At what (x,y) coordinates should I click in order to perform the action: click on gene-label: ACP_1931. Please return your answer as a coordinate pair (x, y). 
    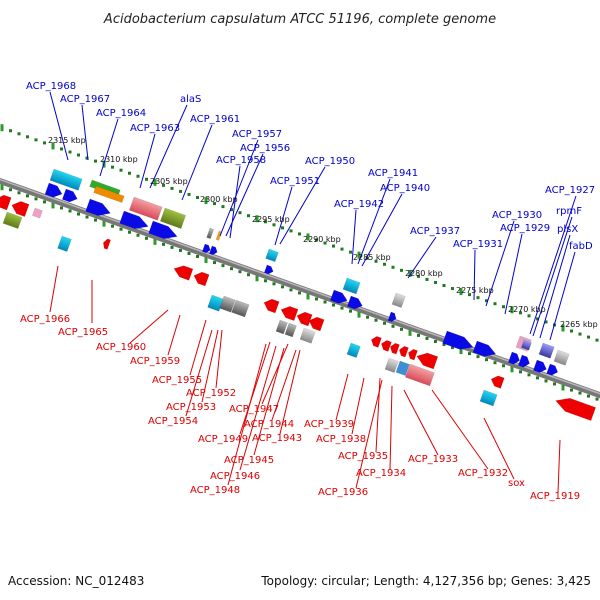
    Looking at the image, I should click on (478, 244).